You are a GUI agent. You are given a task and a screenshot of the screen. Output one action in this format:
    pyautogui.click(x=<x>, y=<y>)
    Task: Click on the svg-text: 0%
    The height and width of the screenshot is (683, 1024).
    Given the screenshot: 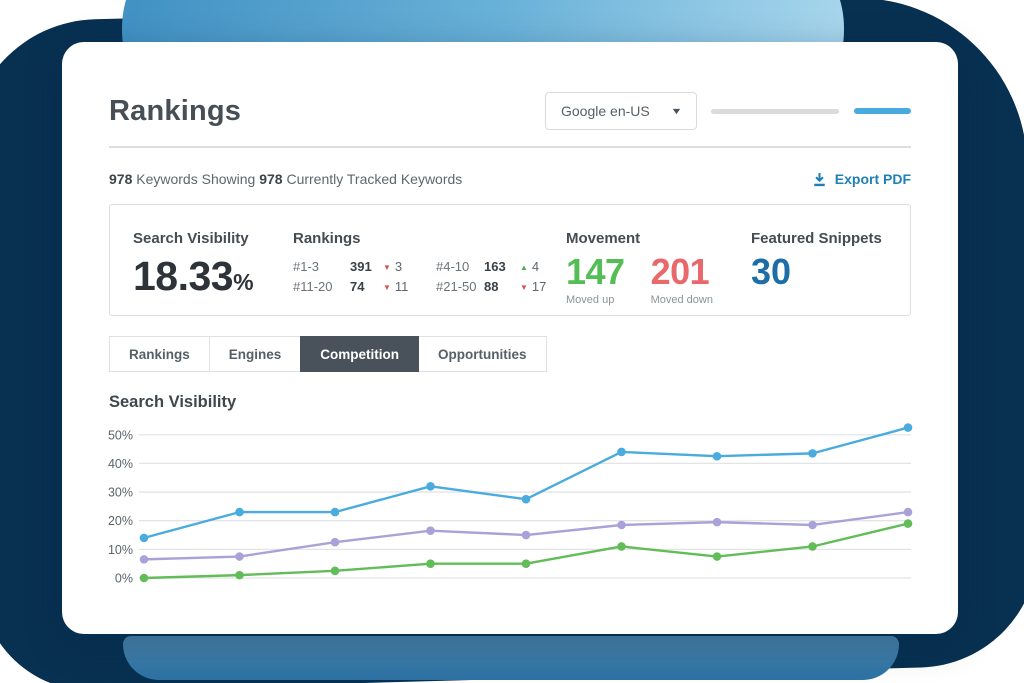 What is the action you would take?
    pyautogui.click(x=124, y=579)
    